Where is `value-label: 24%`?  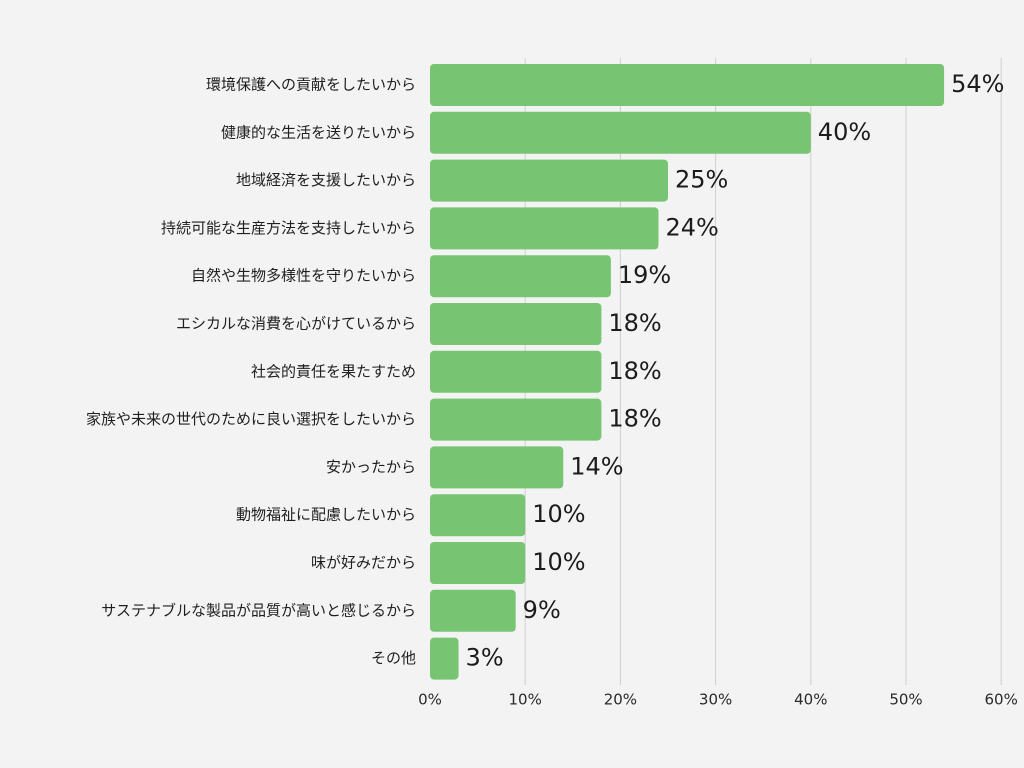 value-label: 24% is located at coordinates (691, 227).